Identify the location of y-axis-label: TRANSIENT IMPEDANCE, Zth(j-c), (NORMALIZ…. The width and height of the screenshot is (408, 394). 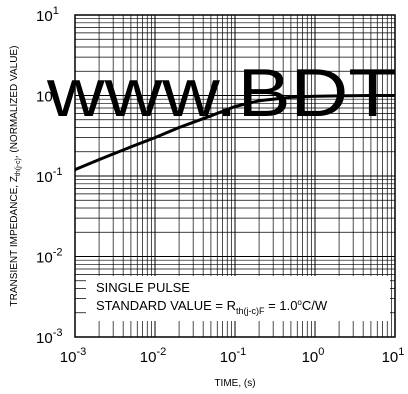
(15, 176).